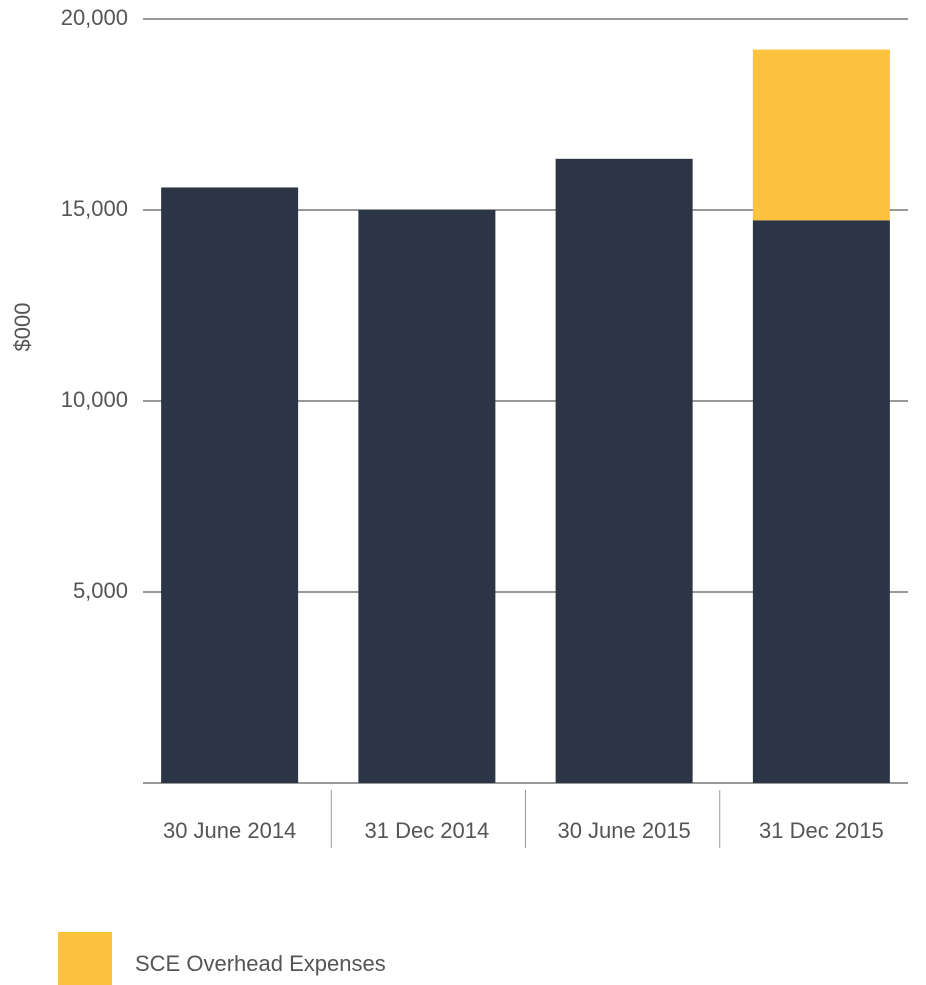  I want to click on legend-label: SCE Overhead Expenses, so click(260, 963).